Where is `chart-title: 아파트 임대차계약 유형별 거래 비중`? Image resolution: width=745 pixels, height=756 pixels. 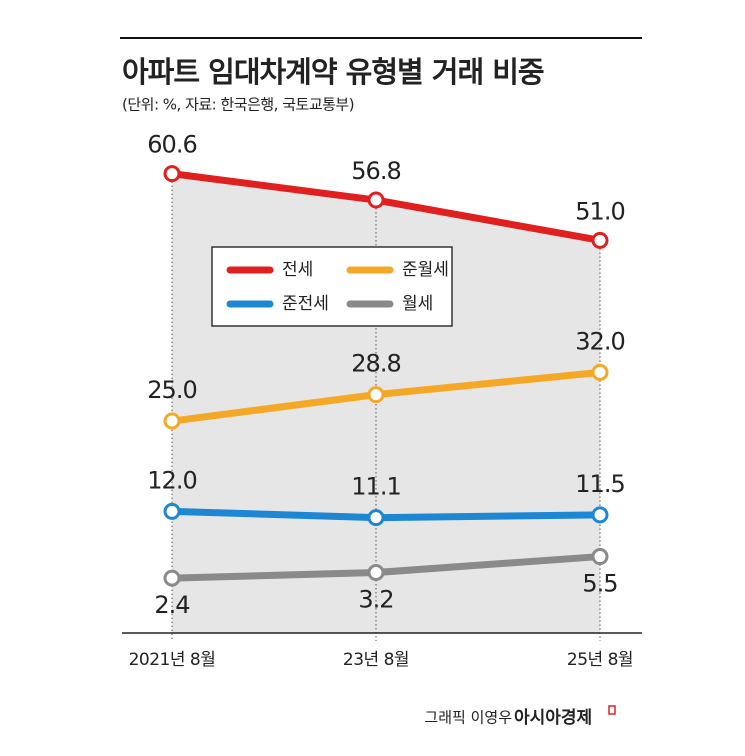 chart-title: 아파트 임대차계약 유형별 거래 비중 is located at coordinates (333, 72).